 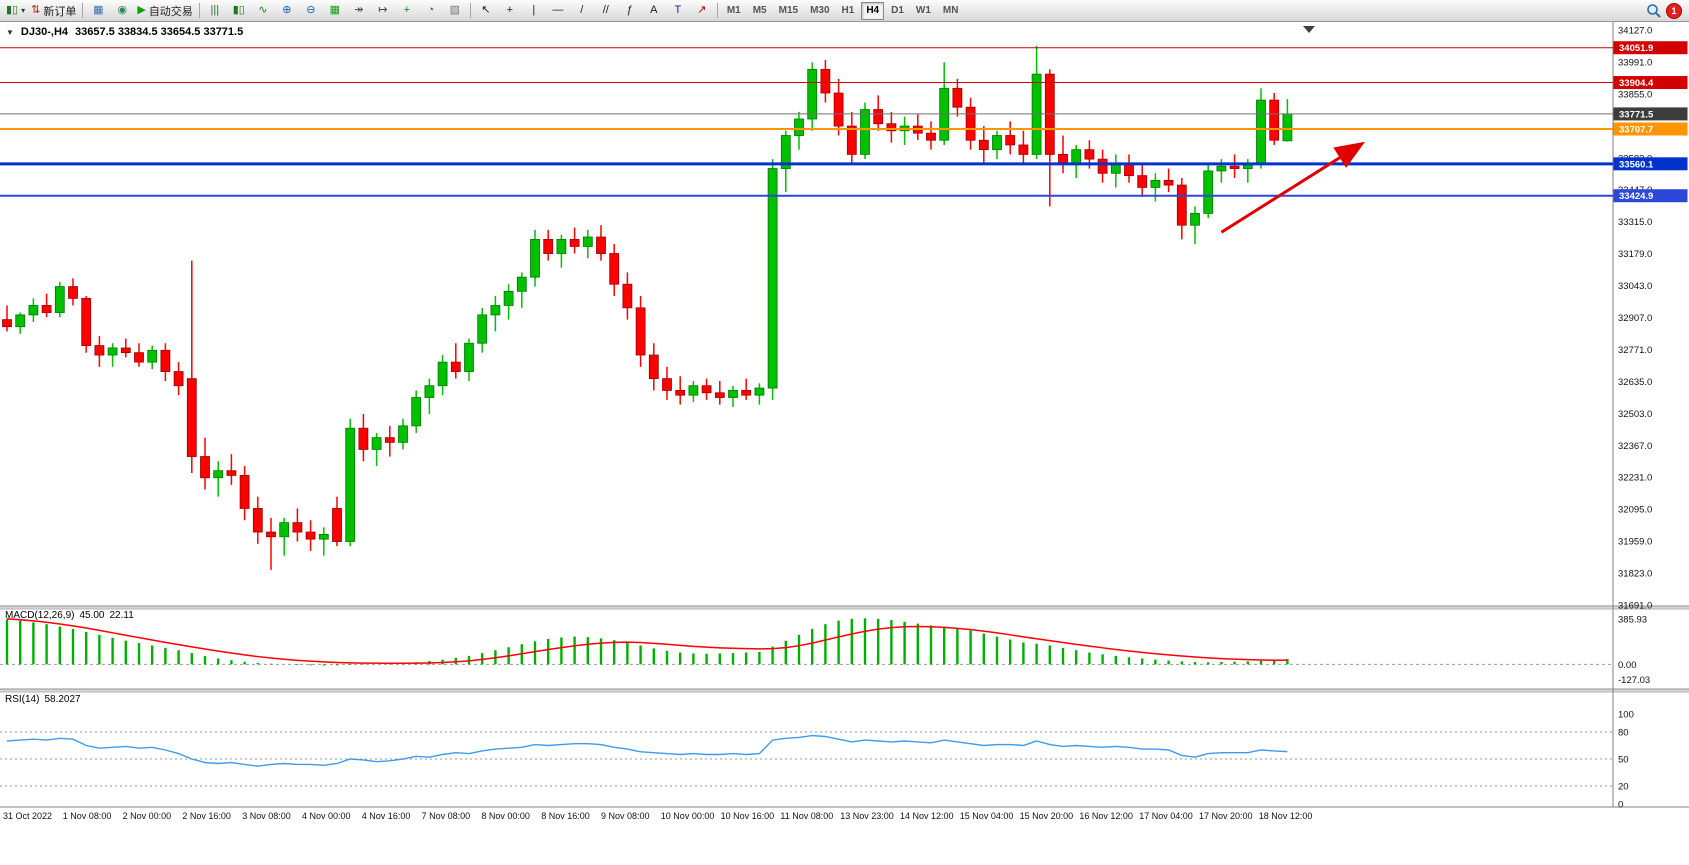 What do you see at coordinates (407, 11) in the screenshot?
I see `indicators-list-button: +` at bounding box center [407, 11].